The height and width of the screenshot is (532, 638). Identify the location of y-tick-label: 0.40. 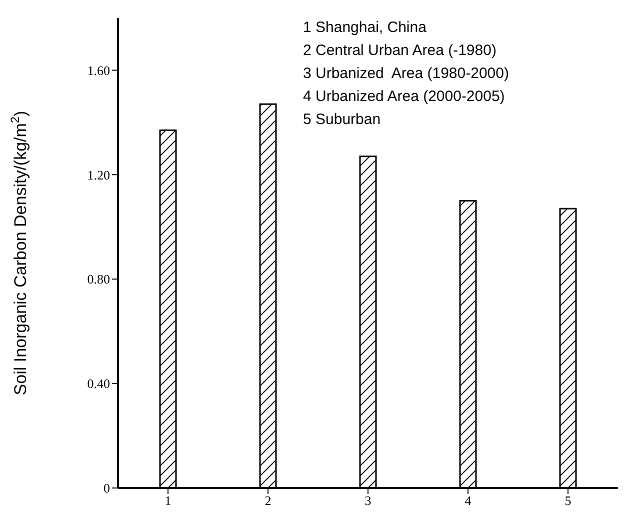
(98, 384).